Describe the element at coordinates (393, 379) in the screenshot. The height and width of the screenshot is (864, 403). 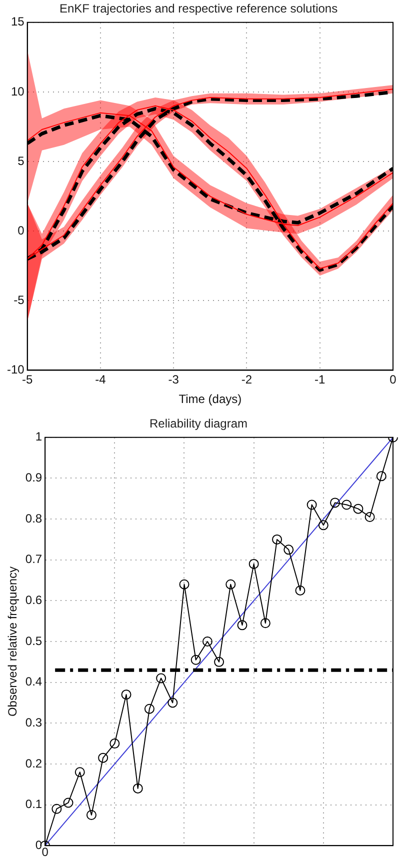
I see `x-tick-label: 0` at that location.